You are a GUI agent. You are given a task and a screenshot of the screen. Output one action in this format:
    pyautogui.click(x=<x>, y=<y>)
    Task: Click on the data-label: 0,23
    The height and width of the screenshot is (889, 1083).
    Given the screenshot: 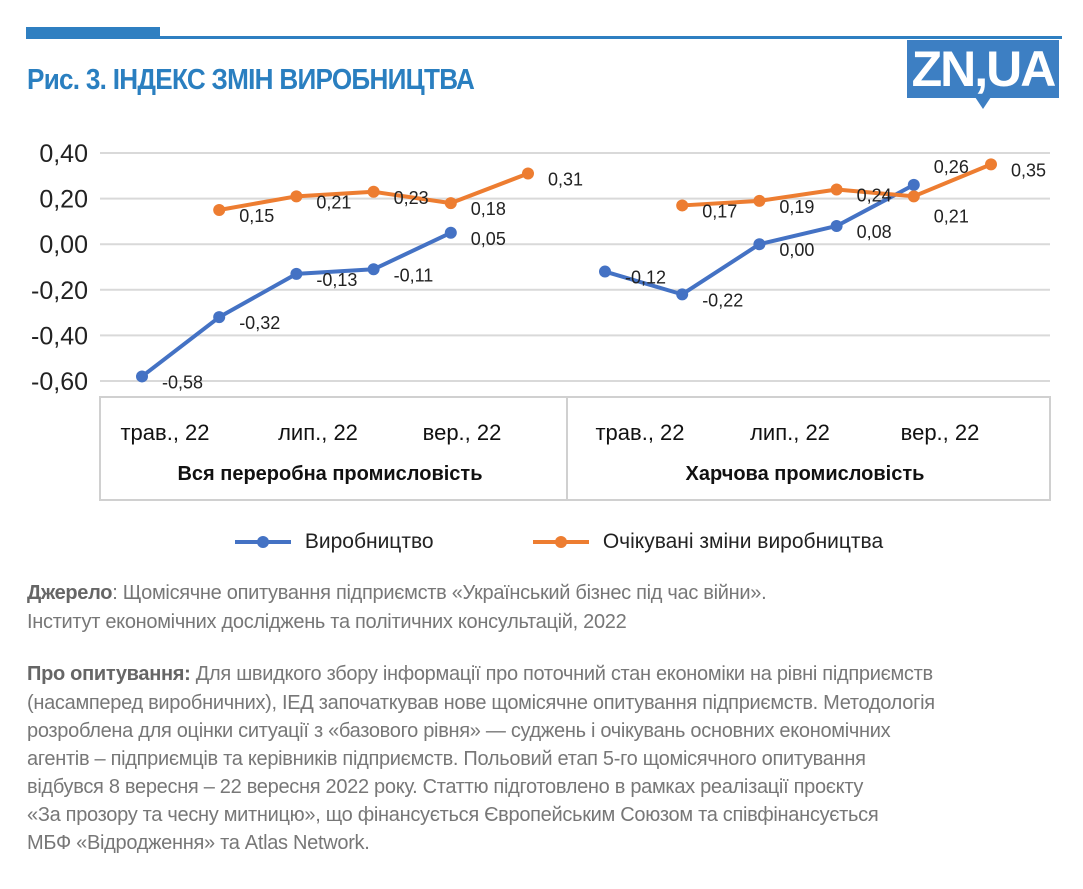 What is the action you would take?
    pyautogui.click(x=411, y=198)
    